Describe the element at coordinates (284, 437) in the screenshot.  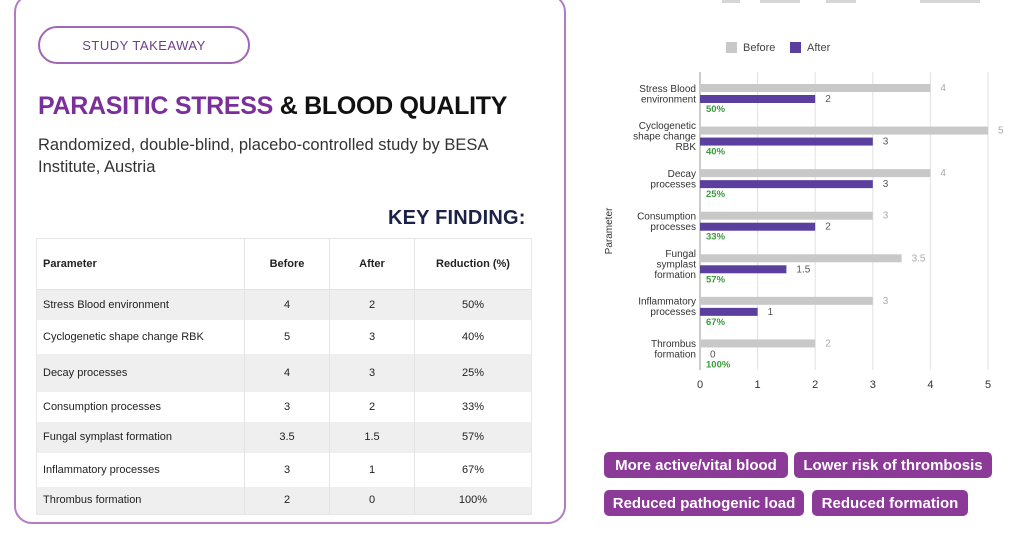
I see `table-row: Fungal symplast formation 3.5 1.5 57%` at that location.